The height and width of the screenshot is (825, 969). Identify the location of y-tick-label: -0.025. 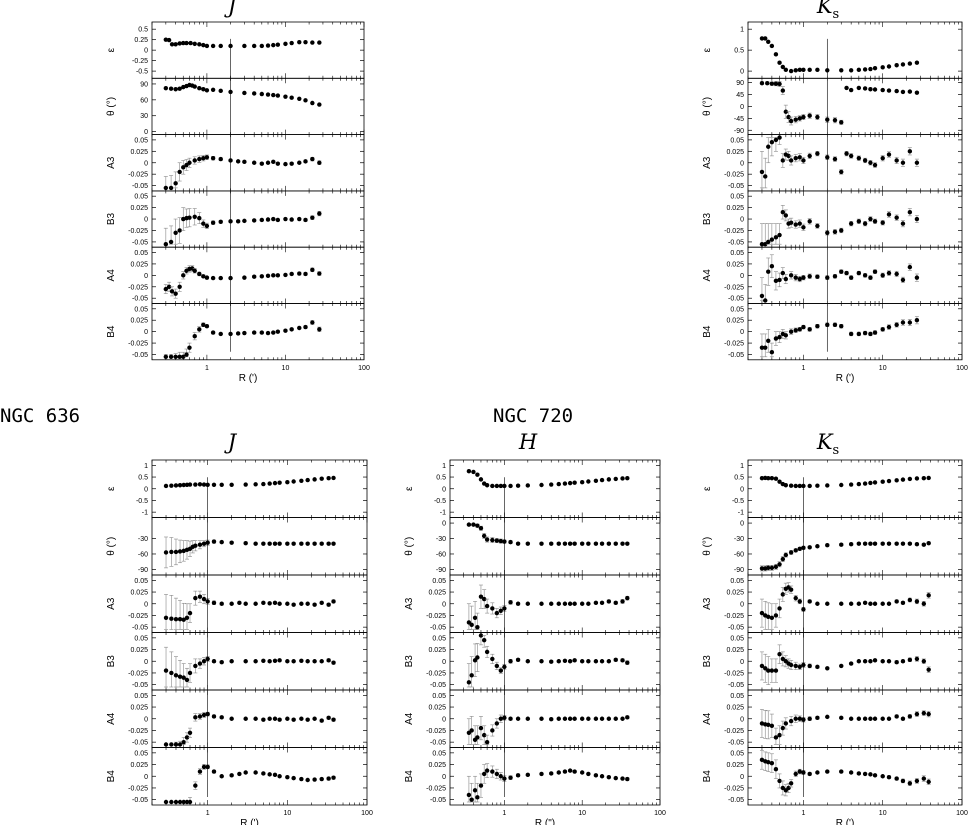
(138, 731).